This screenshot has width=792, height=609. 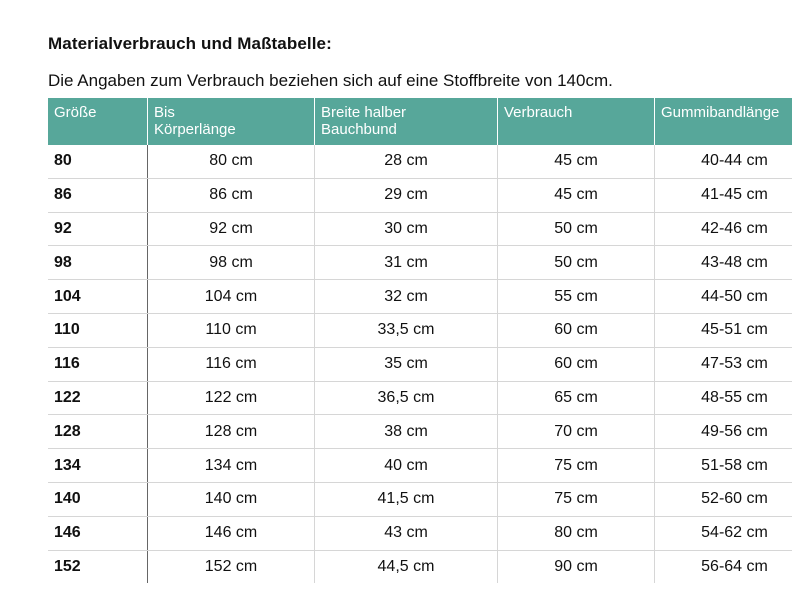 What do you see at coordinates (406, 296) in the screenshot?
I see `cell-waistband-width: 32 cm` at bounding box center [406, 296].